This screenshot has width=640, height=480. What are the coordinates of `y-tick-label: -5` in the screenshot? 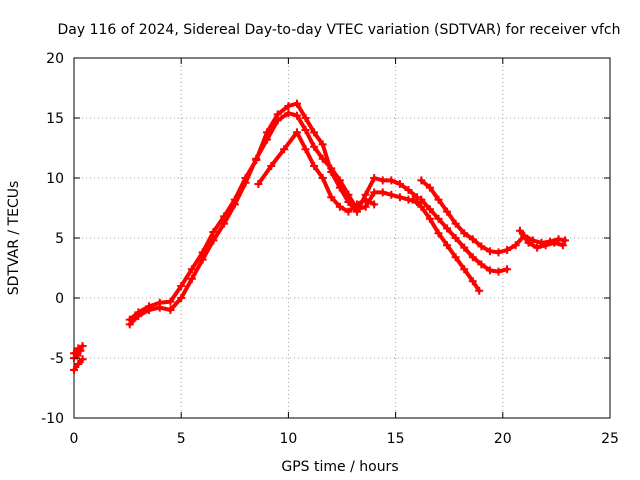 It's located at (57, 359).